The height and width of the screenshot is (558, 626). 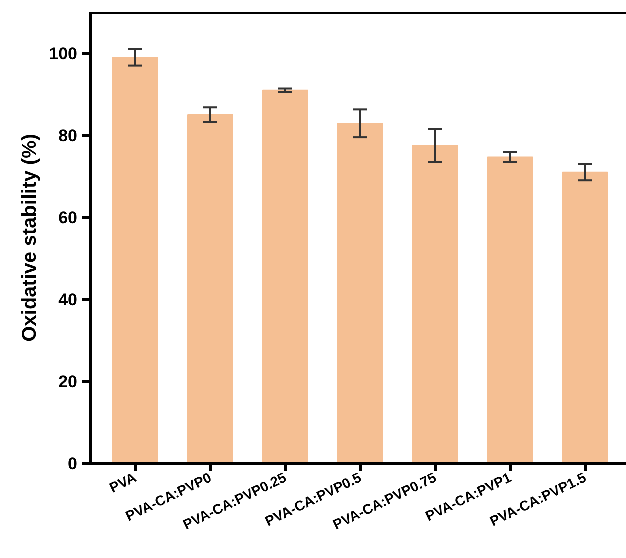 What do you see at coordinates (68, 136) in the screenshot?
I see `y-tick-label: 80` at bounding box center [68, 136].